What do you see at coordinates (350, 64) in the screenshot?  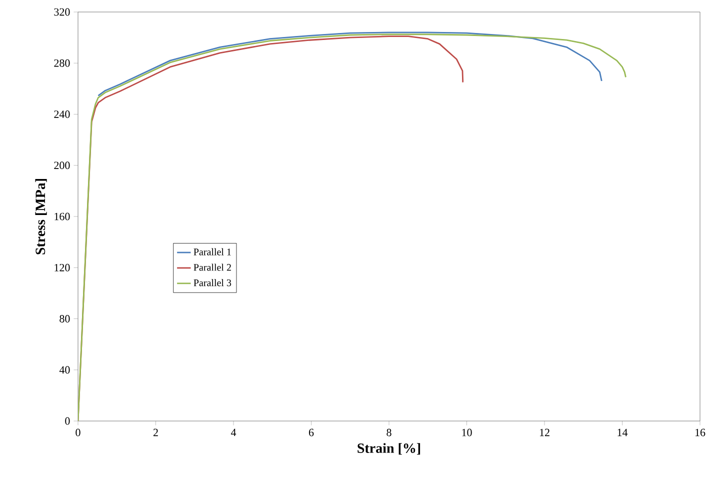 I see `line-series` at bounding box center [350, 64].